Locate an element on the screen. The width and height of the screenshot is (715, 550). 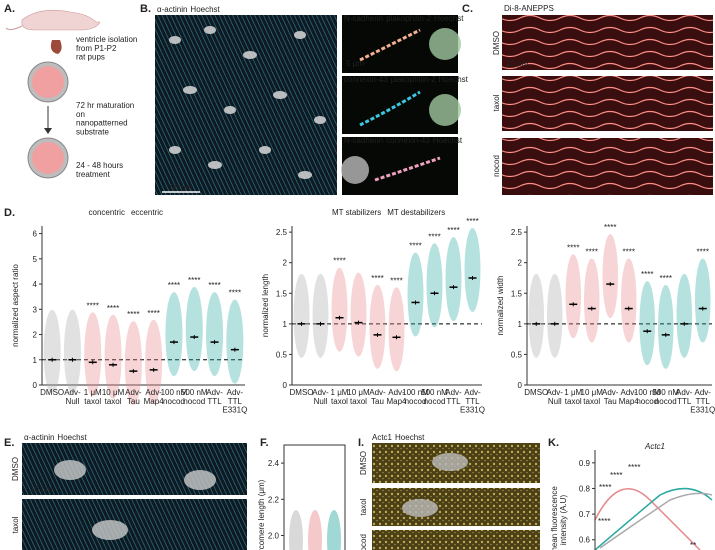
y-axis-label: mean fluorescenceintensity (A.U) is located at coordinates (559, 518).